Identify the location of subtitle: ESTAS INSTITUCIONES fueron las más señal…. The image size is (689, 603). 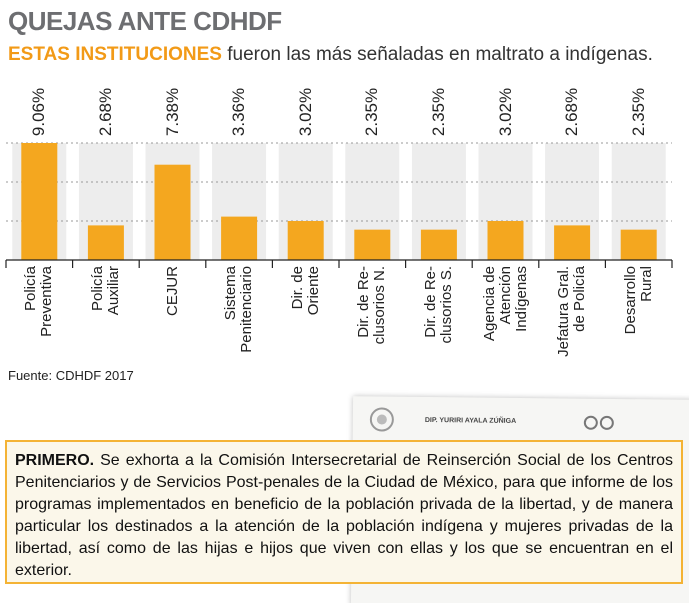
(330, 55).